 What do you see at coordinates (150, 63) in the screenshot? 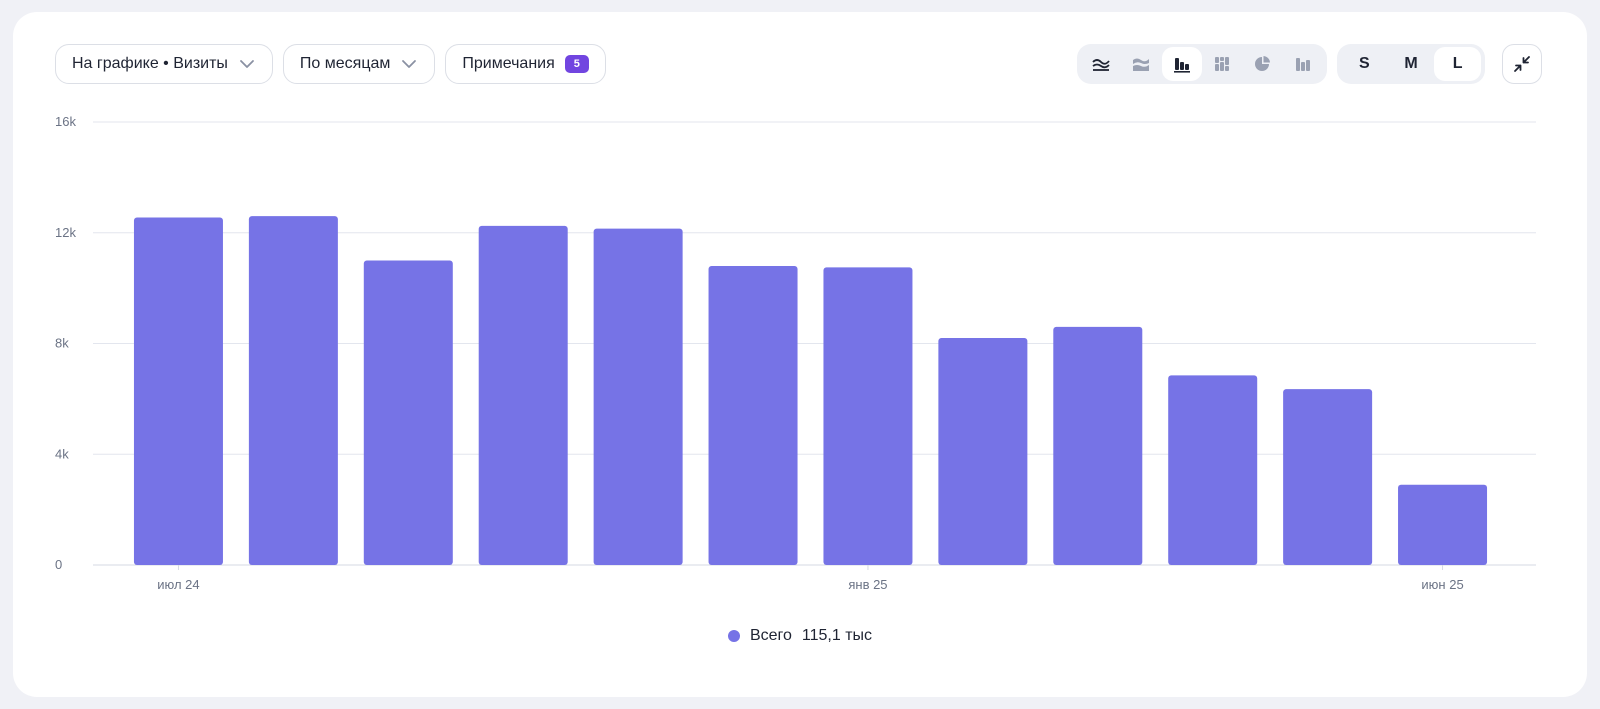
I see `metric-dropdown-label: На графике • Визиты` at bounding box center [150, 63].